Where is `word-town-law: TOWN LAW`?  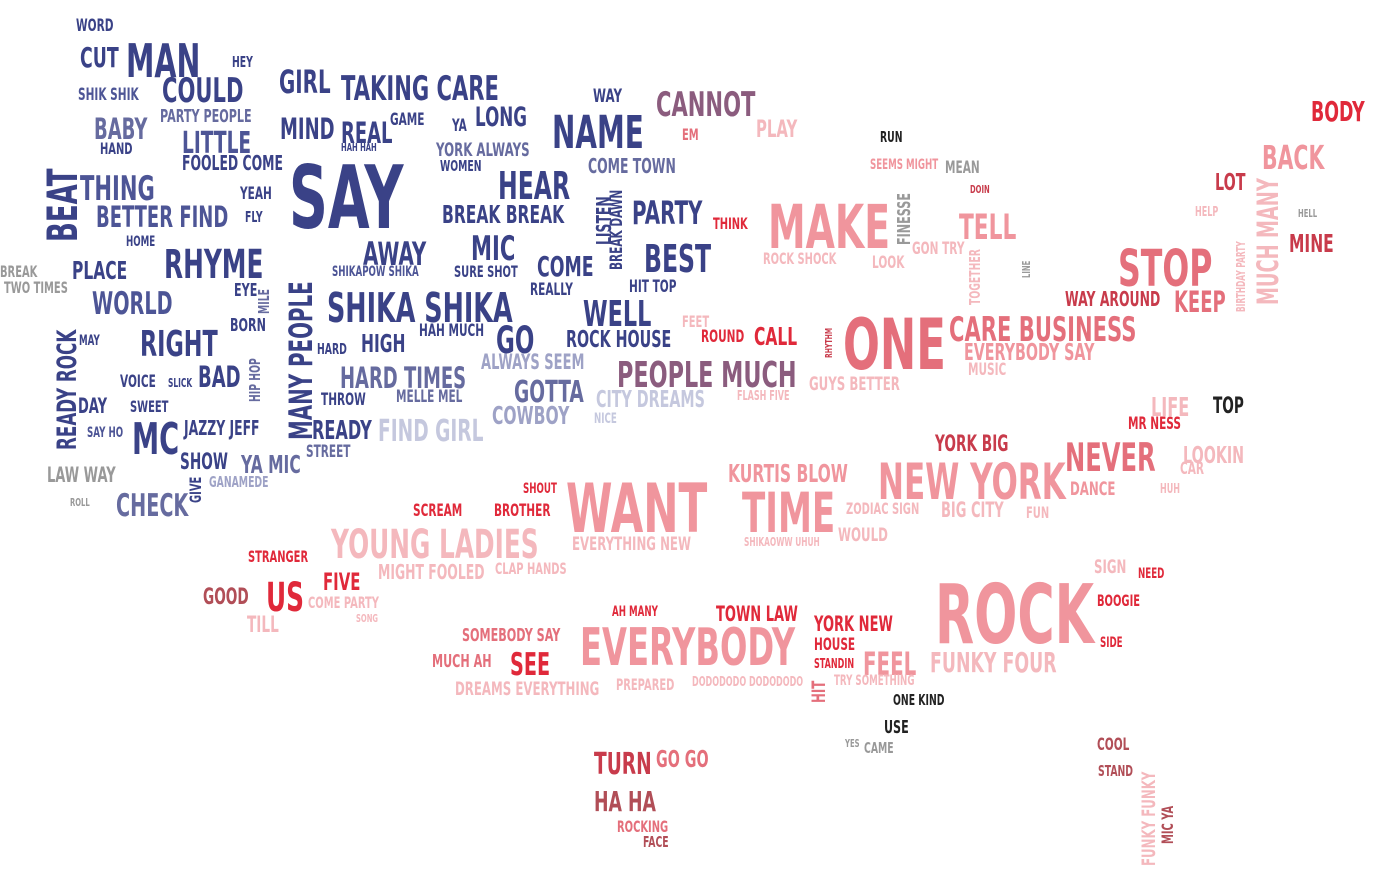 word-town-law: TOWN LAW is located at coordinates (757, 614).